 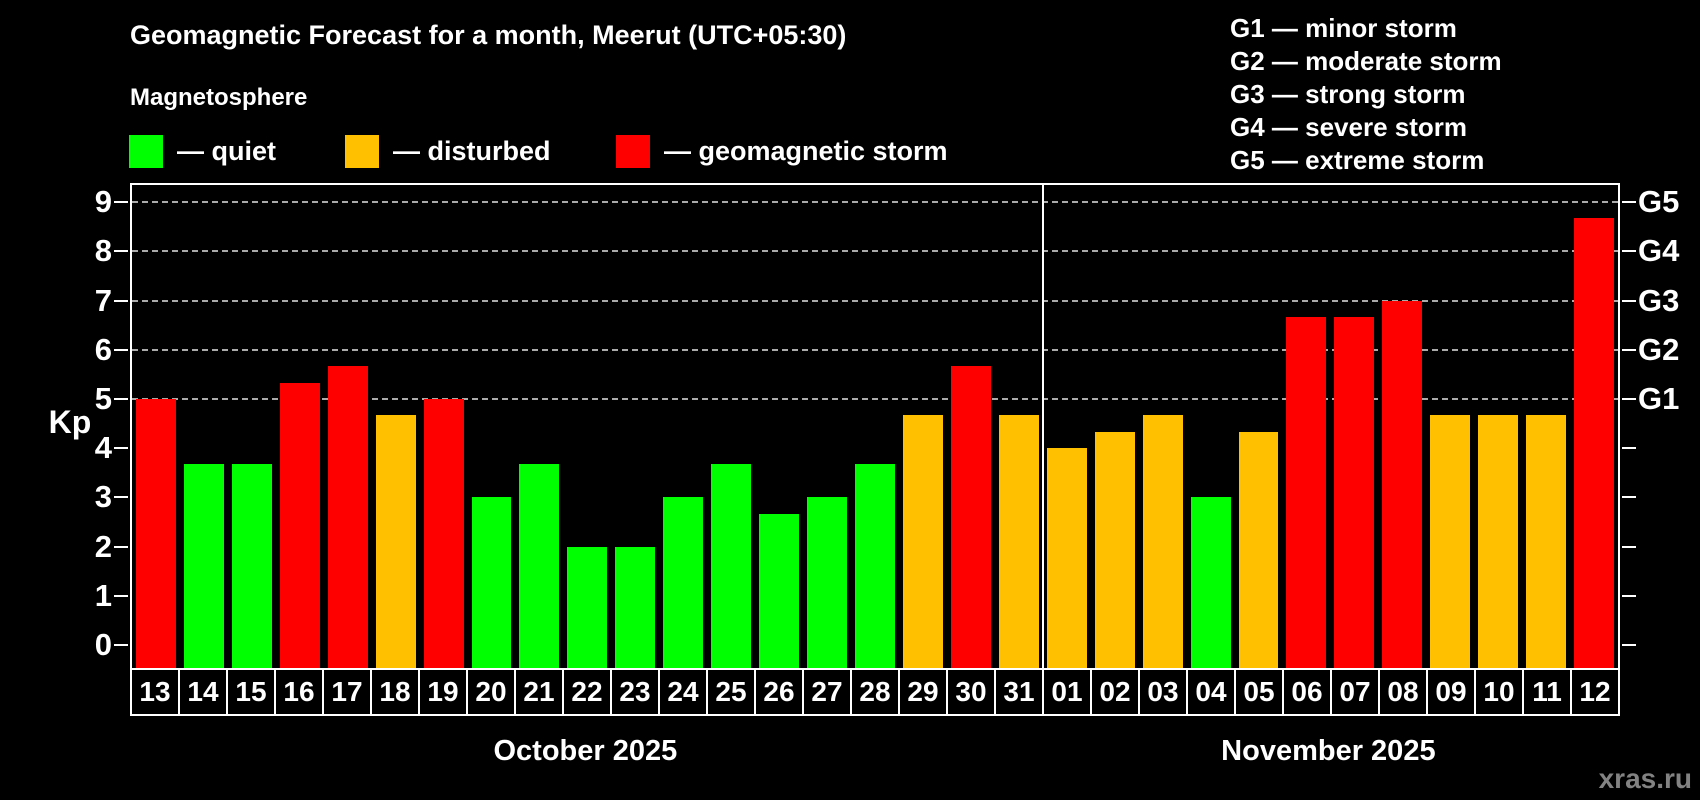 I want to click on legend-item-disturbed: — disturbed, so click(x=448, y=151).